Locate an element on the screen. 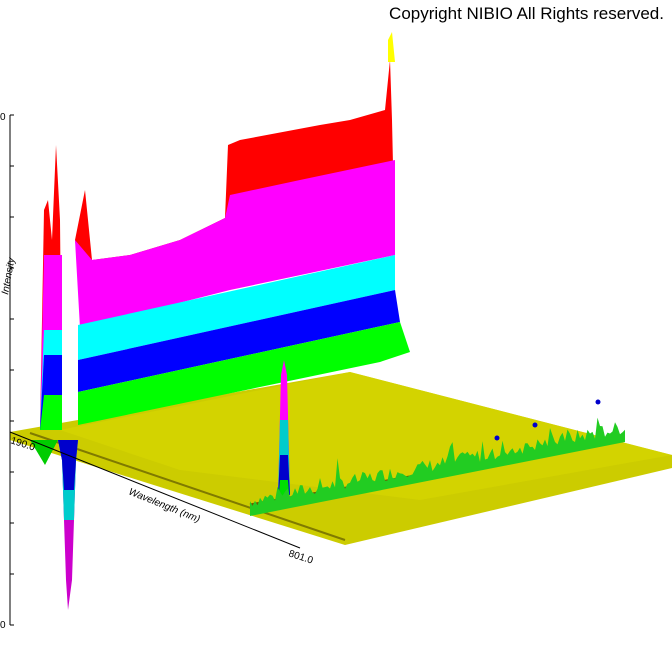 The image size is (672, 672). copyright-notice: Copyright NIBIO All Rights reserved. is located at coordinates (526, 13).